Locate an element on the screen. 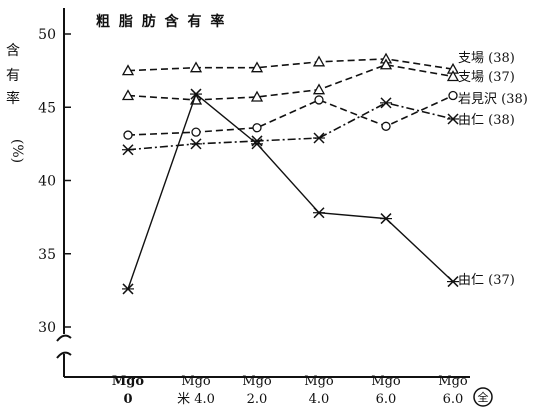 The width and height of the screenshot is (537, 412). y-tick-label: 50 is located at coordinates (47, 35).